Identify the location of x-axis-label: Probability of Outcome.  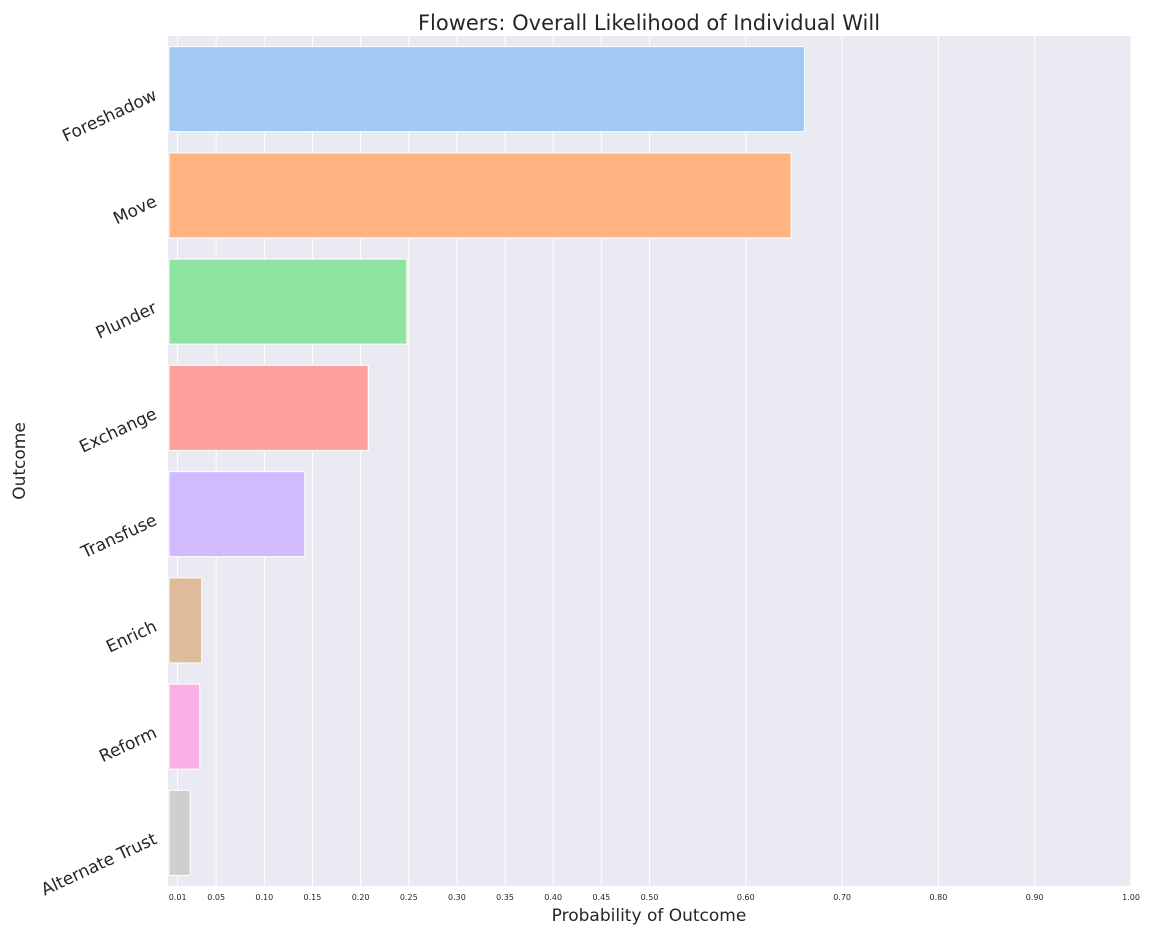
(649, 916).